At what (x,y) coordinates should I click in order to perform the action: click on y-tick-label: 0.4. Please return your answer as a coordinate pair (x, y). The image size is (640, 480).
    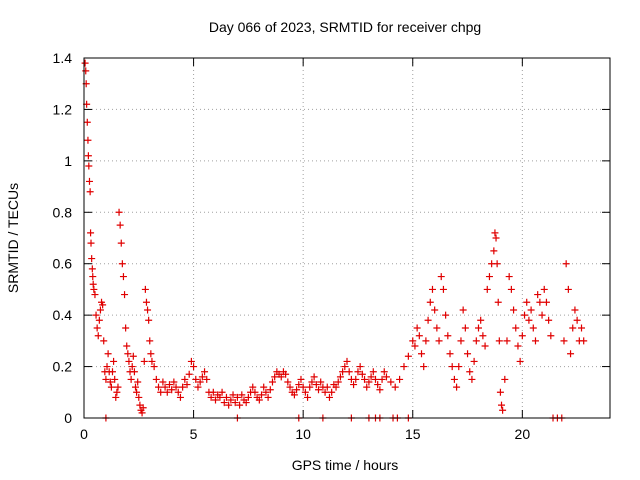
    Looking at the image, I should click on (63, 315).